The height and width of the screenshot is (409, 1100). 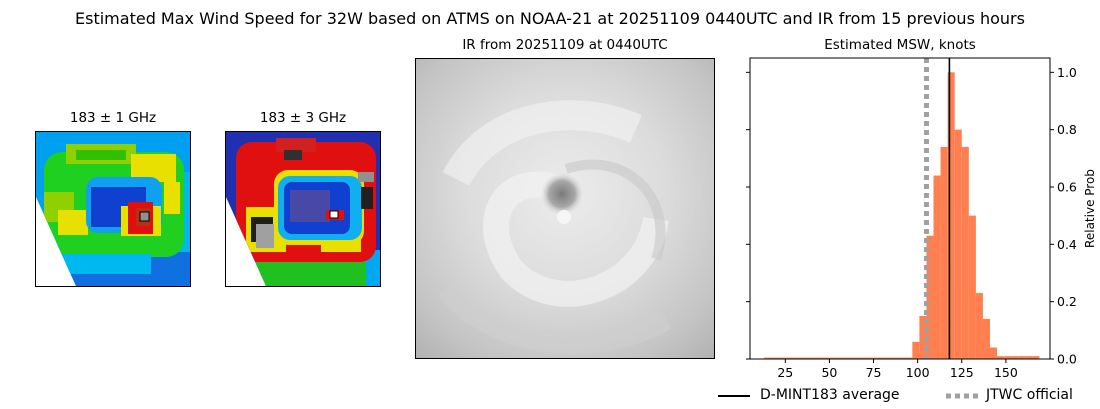 I want to click on mw2-panel-title: 183 ± 3 GHz, so click(x=303, y=118).